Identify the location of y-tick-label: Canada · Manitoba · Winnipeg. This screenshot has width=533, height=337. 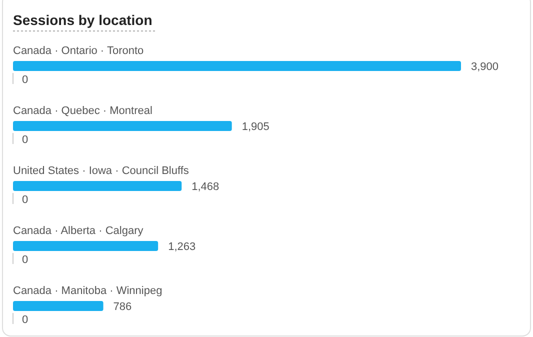
(87, 291).